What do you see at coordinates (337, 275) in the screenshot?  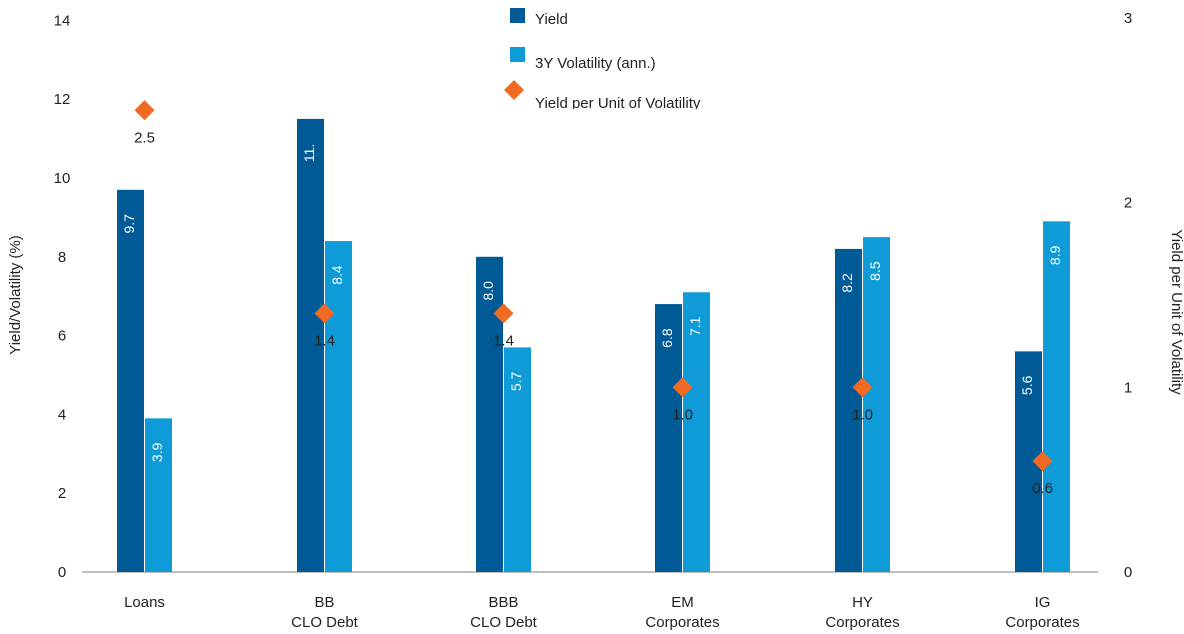 I see `volatility-bar-label: 8.4` at bounding box center [337, 275].